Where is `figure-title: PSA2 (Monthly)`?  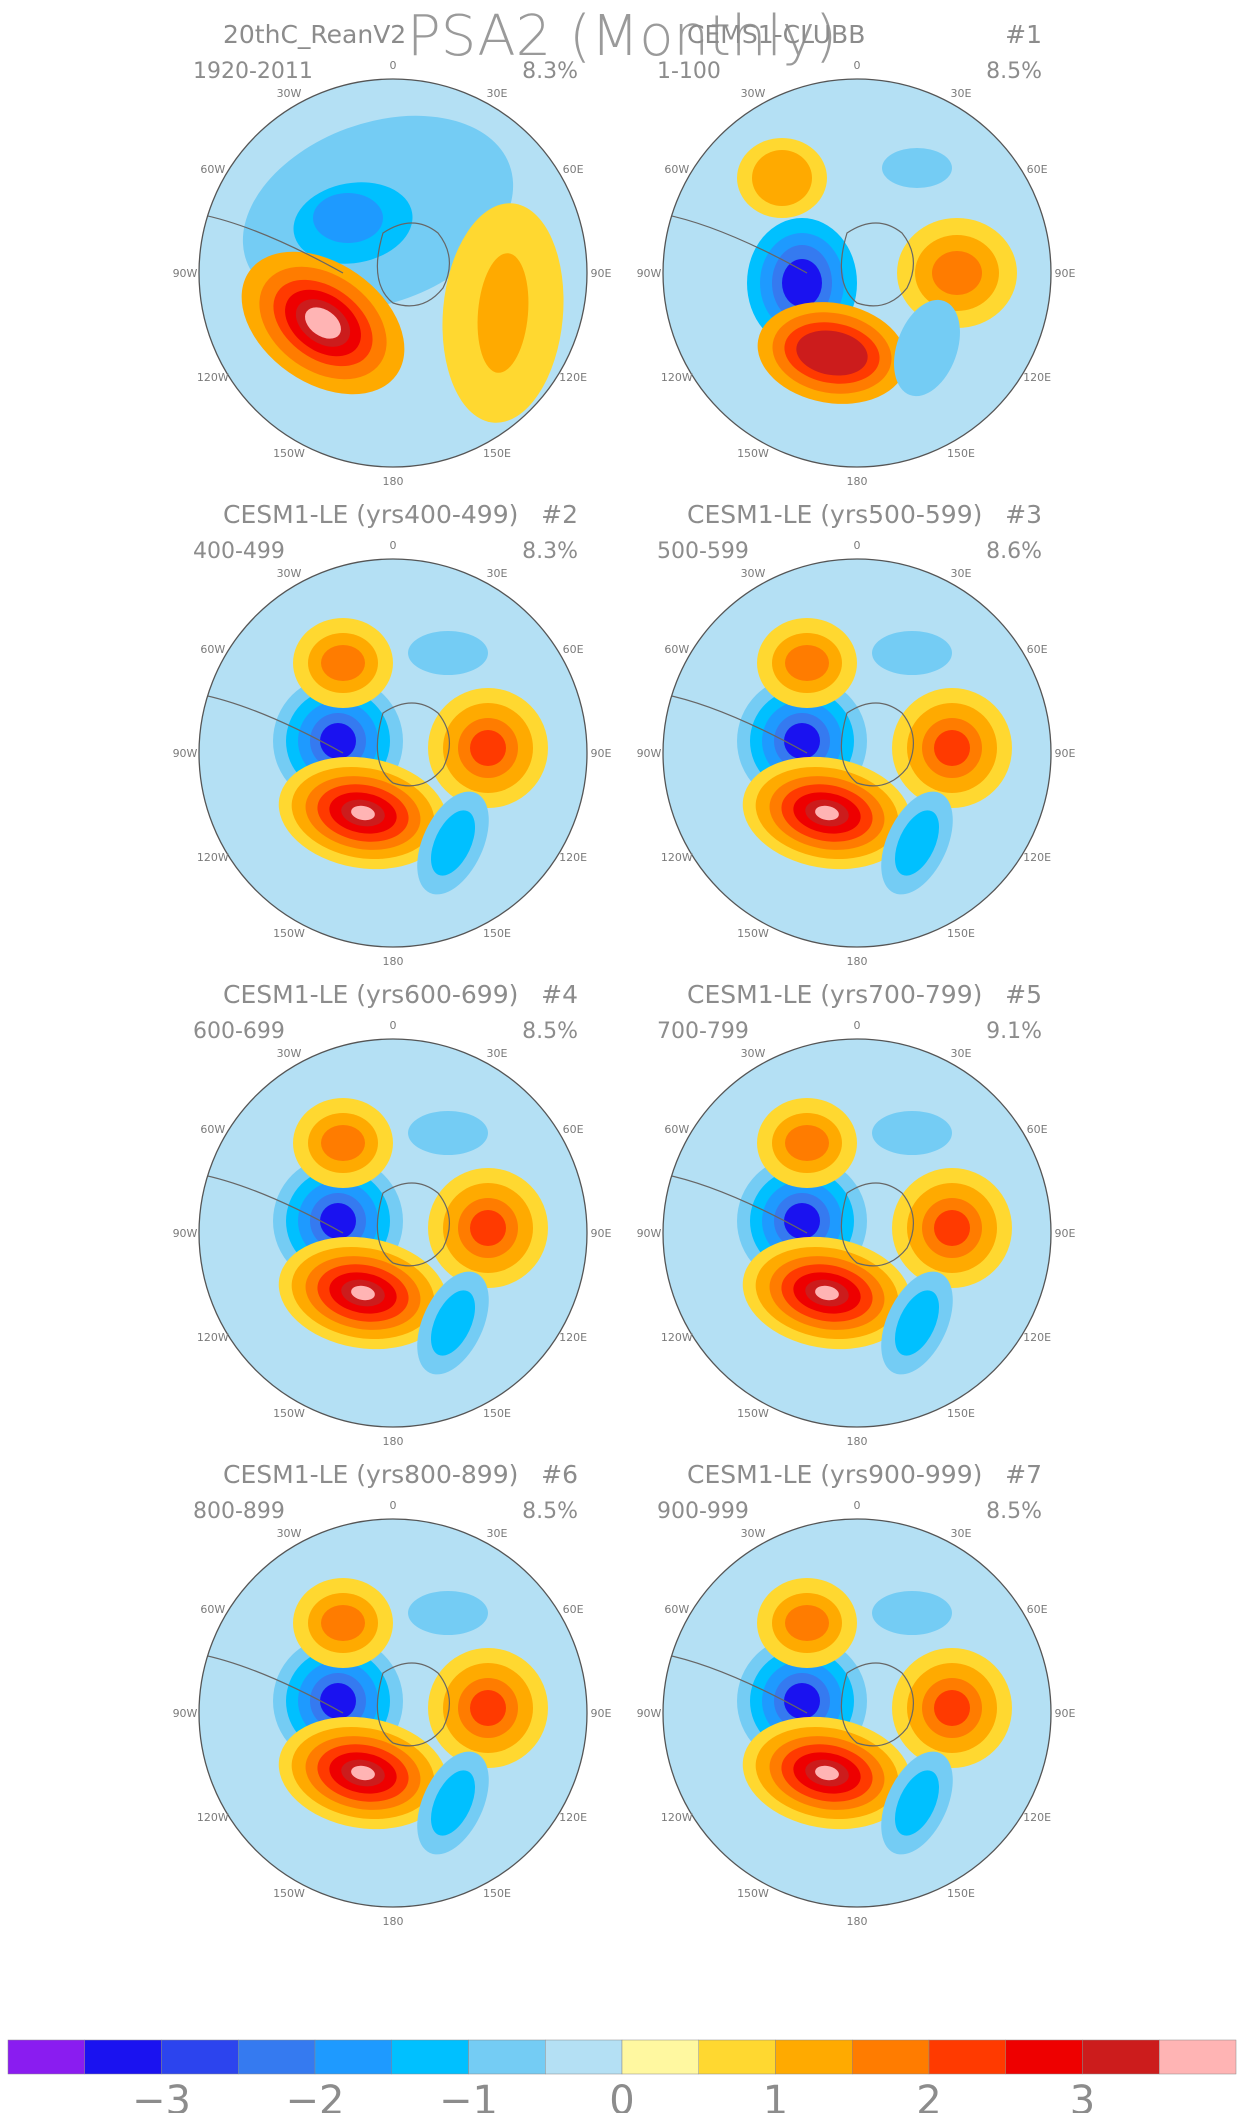
figure-title: PSA2 (Monthly) is located at coordinates (622, 36).